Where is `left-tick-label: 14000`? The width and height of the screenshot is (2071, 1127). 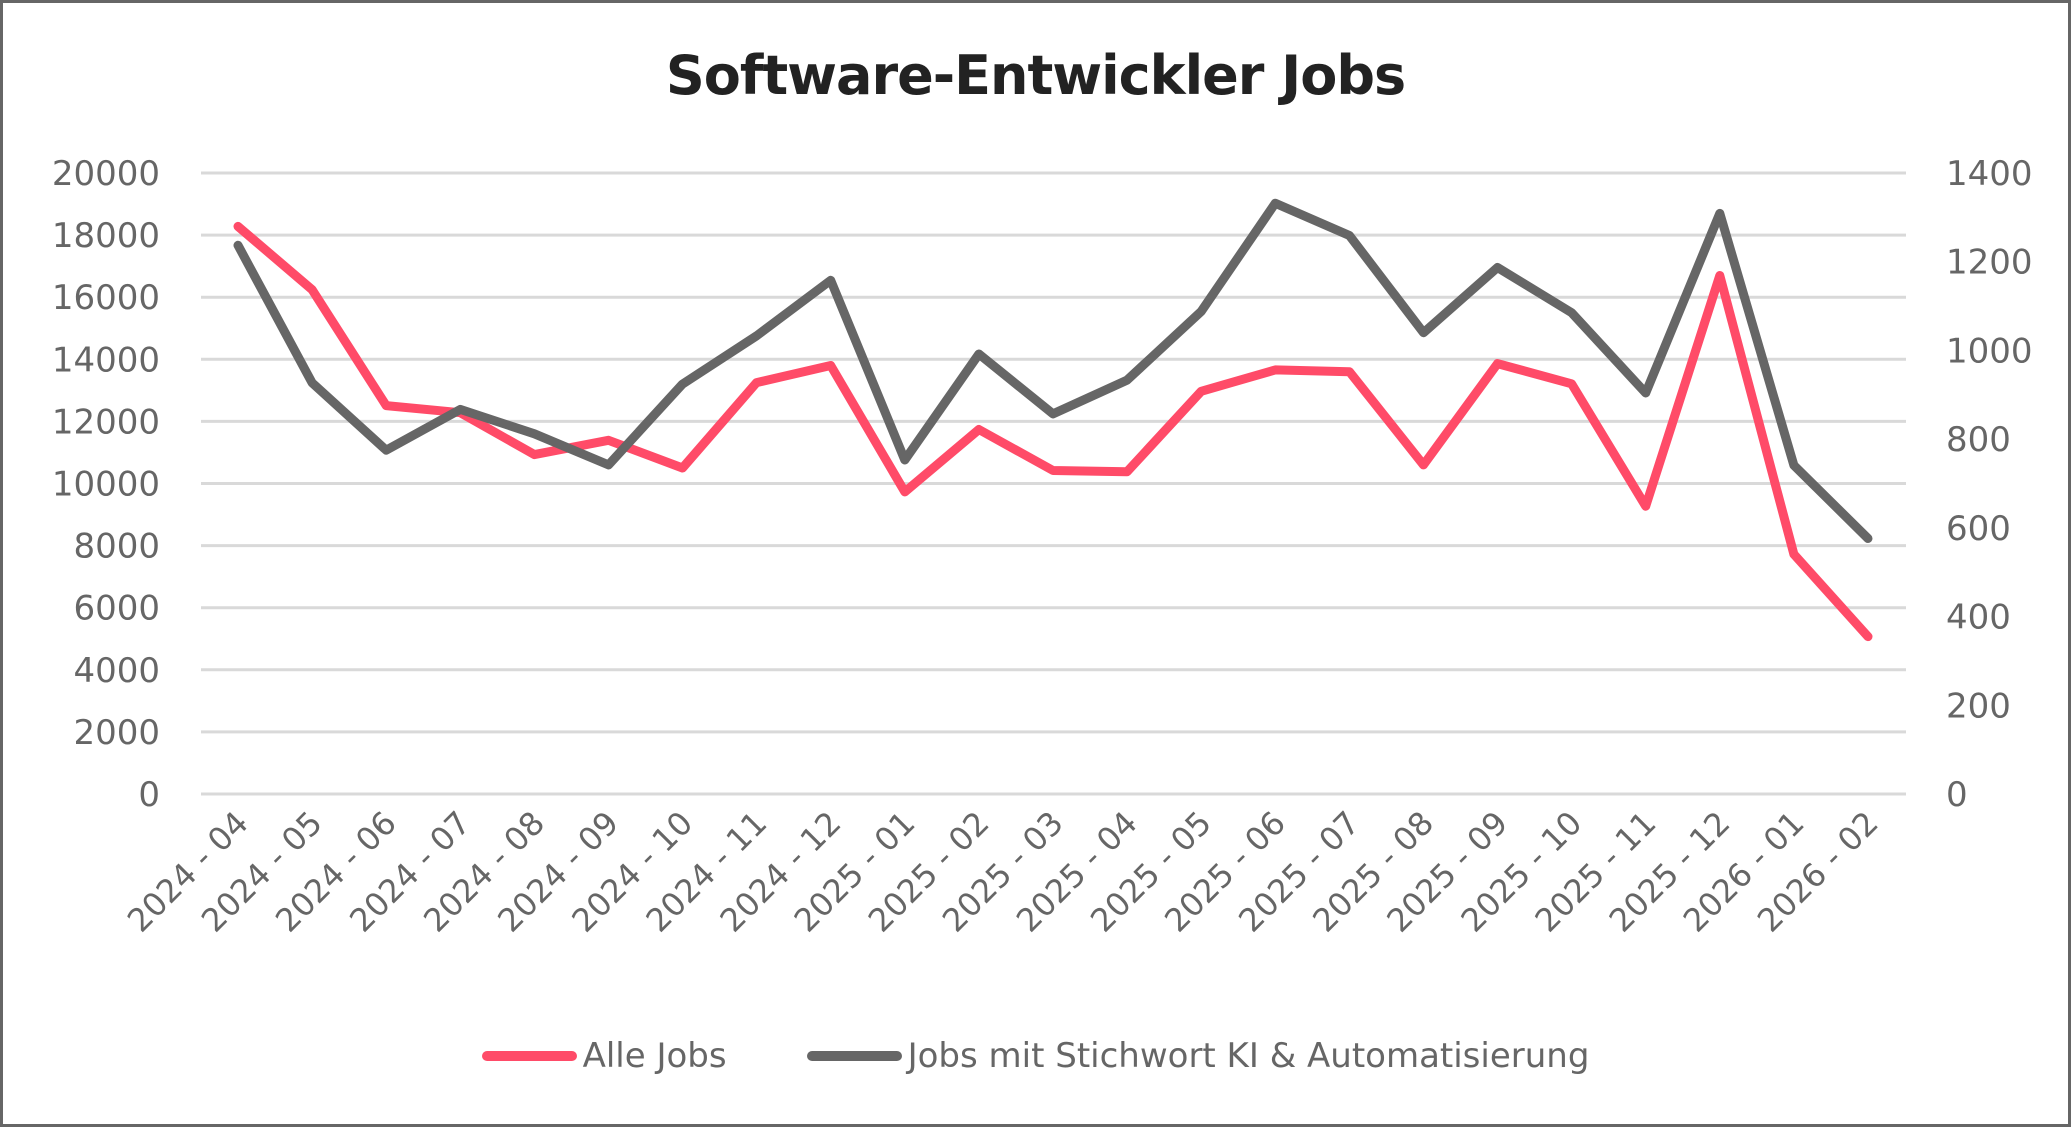 left-tick-label: 14000 is located at coordinates (106, 360).